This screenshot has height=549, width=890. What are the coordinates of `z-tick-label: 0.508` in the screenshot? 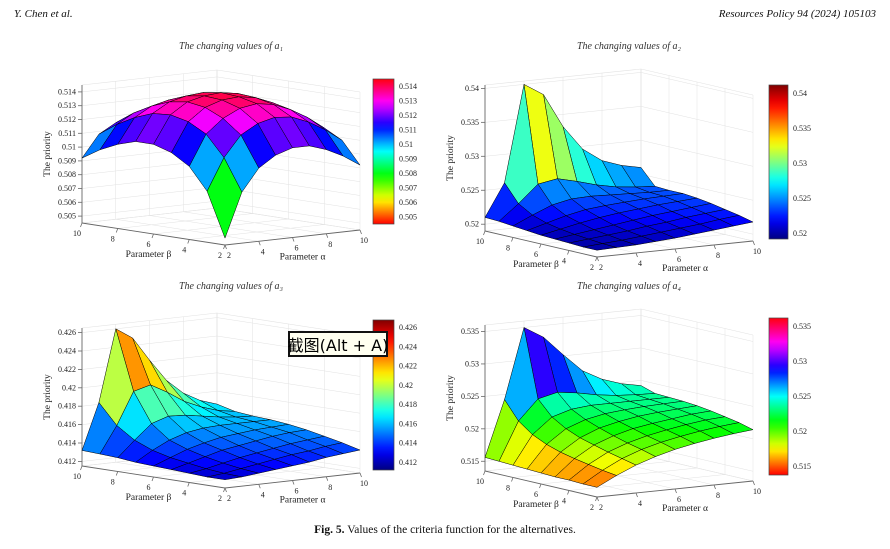 It's located at (67, 174).